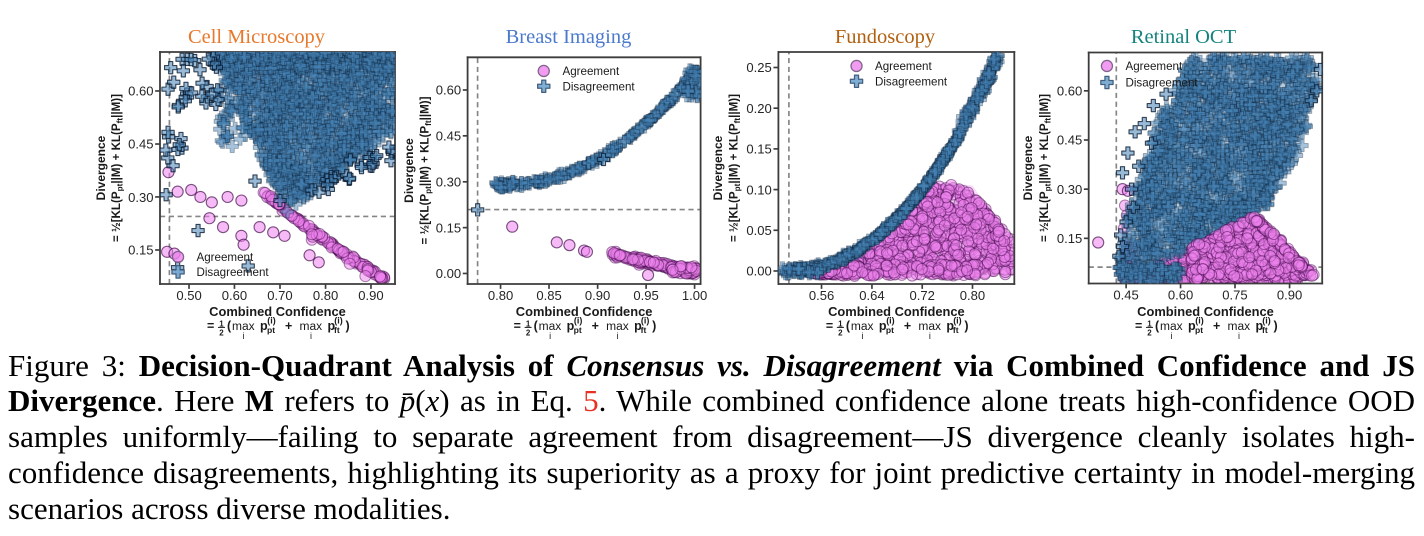 This screenshot has width=1424, height=536. Describe the element at coordinates (871, 295) in the screenshot. I see `svg-text: 0.64` at that location.